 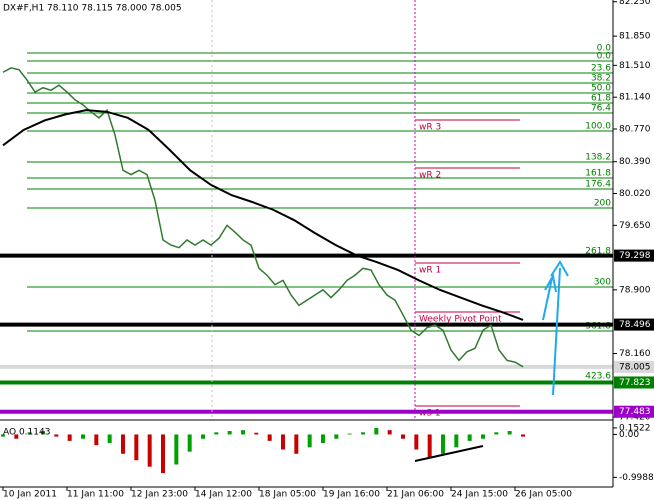 I want to click on ao-tick-label: -0.9988, so click(x=636, y=478).